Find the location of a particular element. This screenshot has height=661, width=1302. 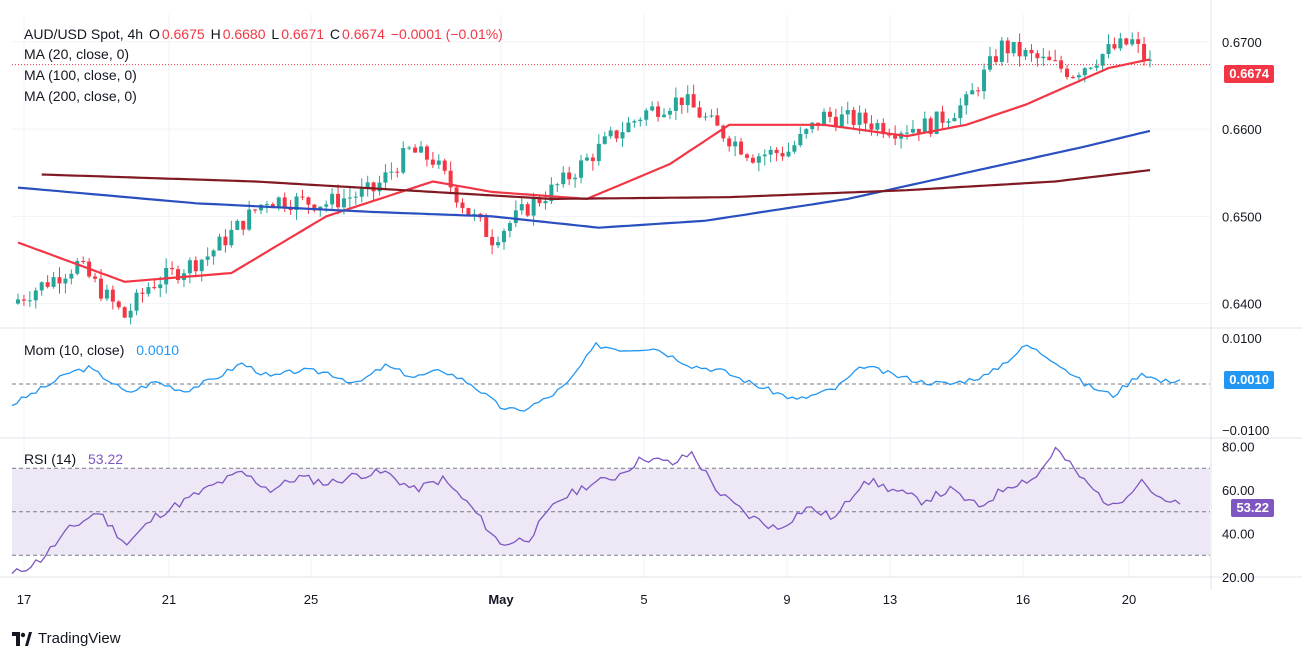

momentum-line is located at coordinates (596, 376).